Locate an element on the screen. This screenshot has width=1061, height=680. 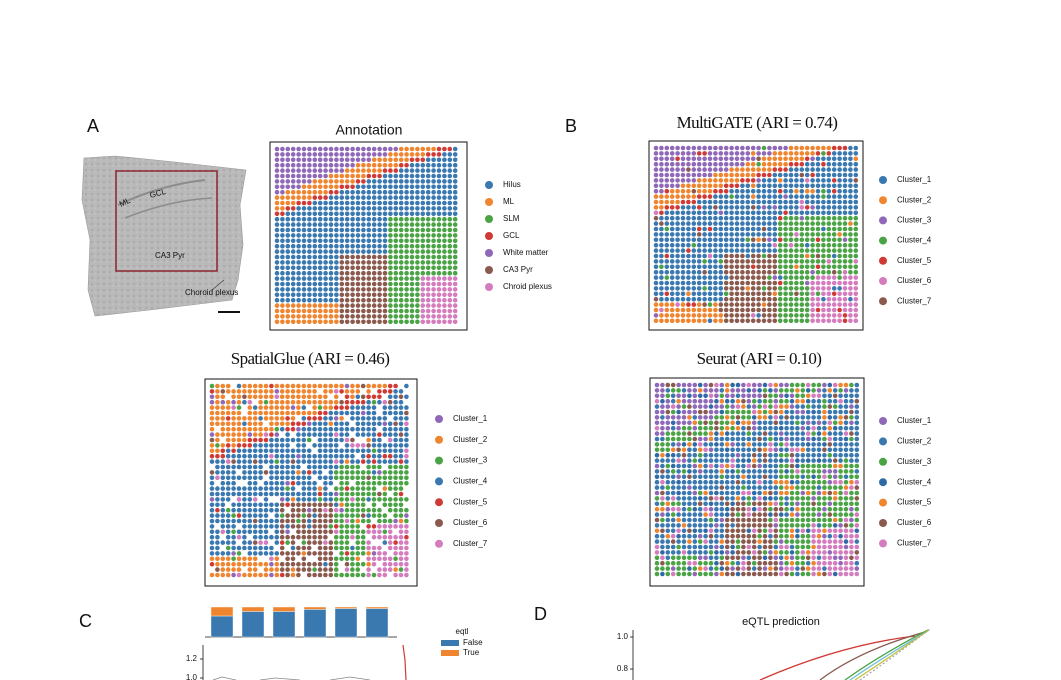
plot-fragment is located at coordinates (291, 678).